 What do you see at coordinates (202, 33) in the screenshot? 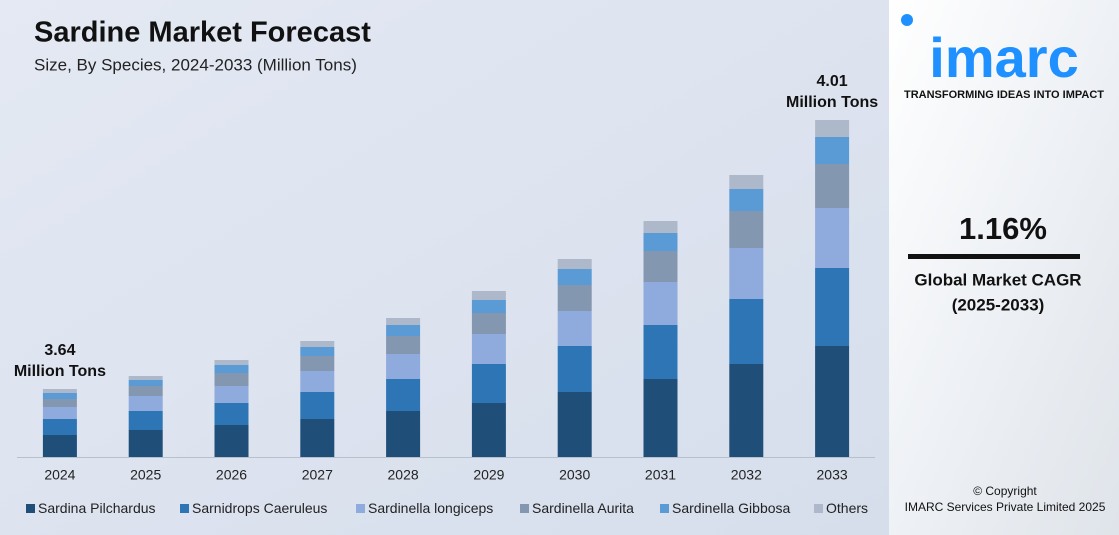
I see `chart-title: Sardine Market Forecast` at bounding box center [202, 33].